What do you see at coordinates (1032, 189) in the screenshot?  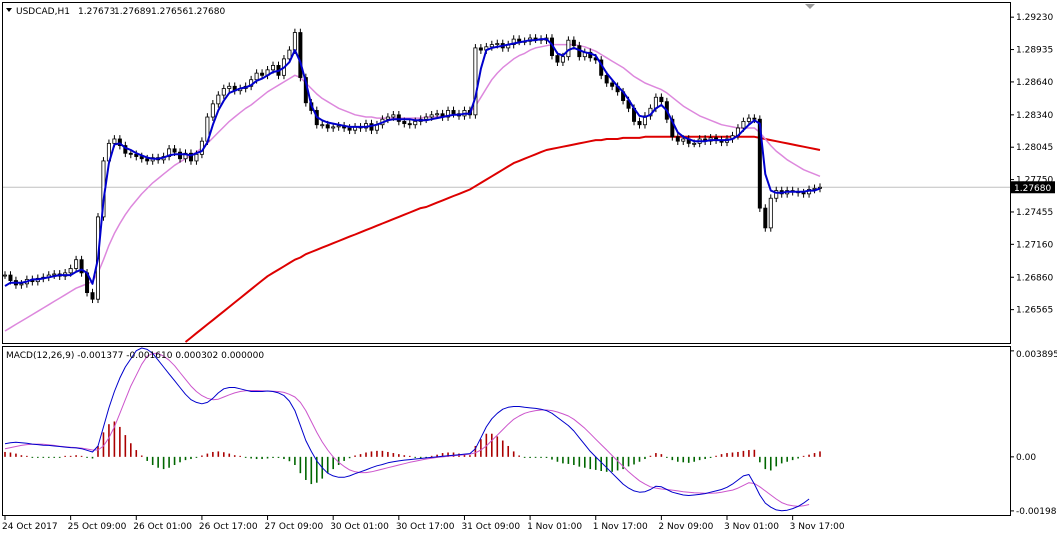 I see `current-price-label: 1.27680` at bounding box center [1032, 189].